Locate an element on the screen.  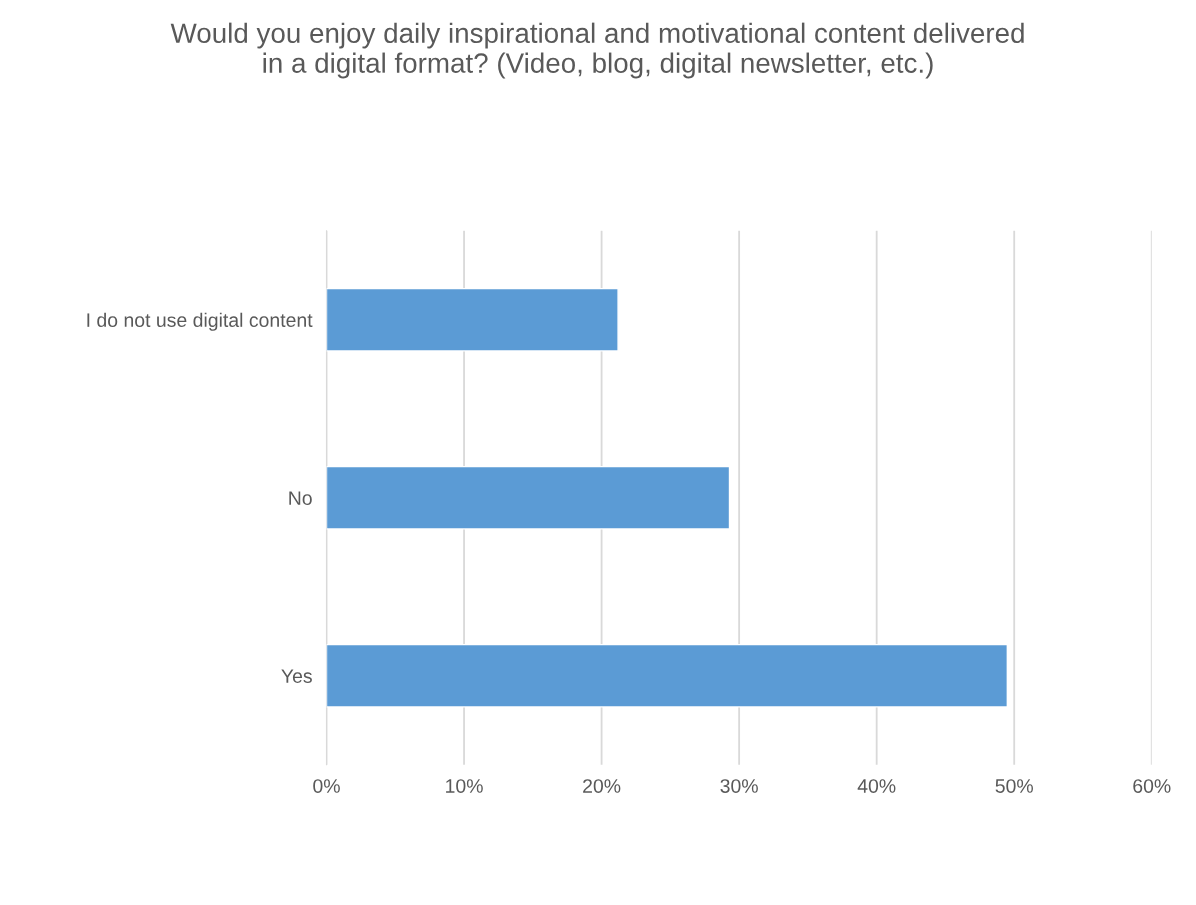
chart-title: Would you enjoy daily inspirational and motivational content delivered in a digital format? (Video, blog, digital newsletter, etc.) is located at coordinates (597, 50).